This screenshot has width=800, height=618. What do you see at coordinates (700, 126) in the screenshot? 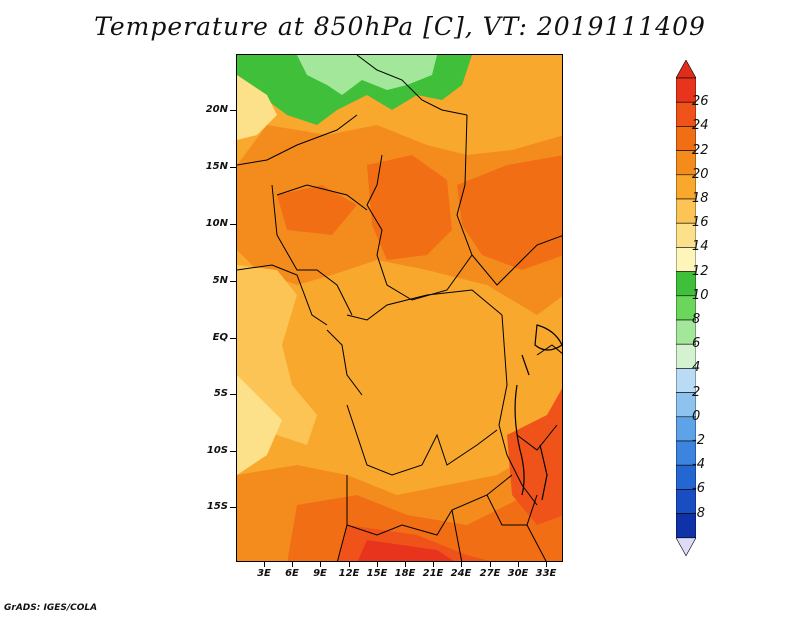
I see `colorbar-label: 24` at bounding box center [700, 126].